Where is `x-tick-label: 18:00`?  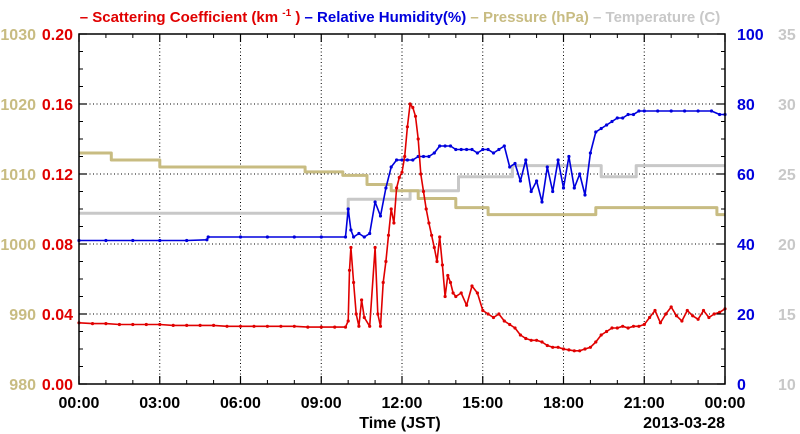
x-tick-label: 18:00 is located at coordinates (563, 403).